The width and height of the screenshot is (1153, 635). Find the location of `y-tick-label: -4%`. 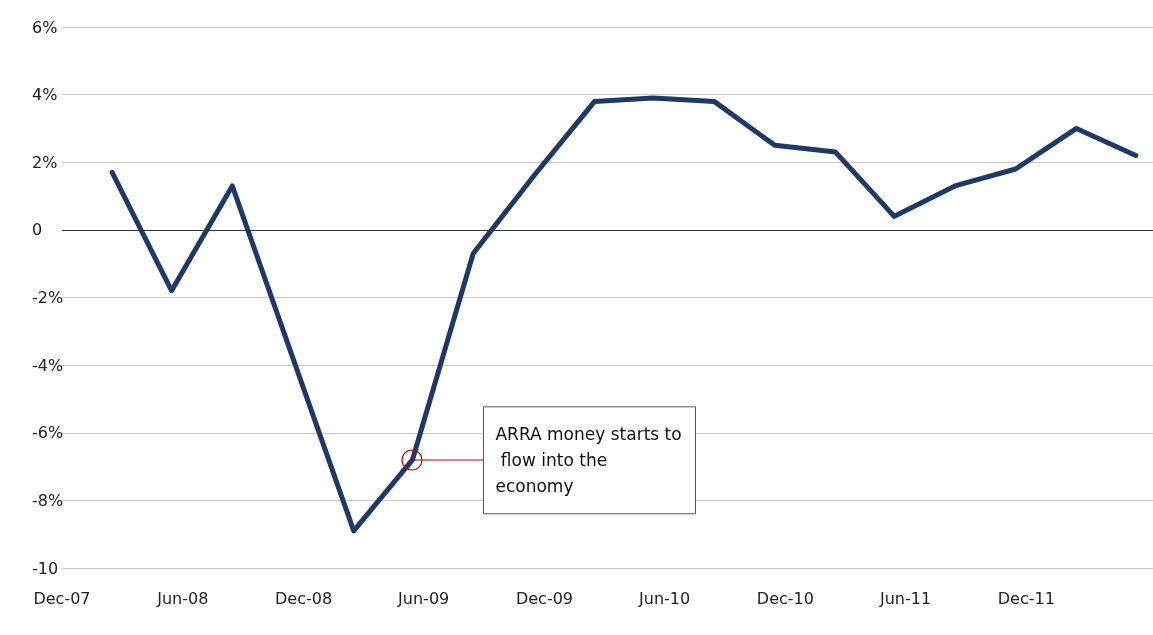

y-tick-label: -4% is located at coordinates (48, 365).